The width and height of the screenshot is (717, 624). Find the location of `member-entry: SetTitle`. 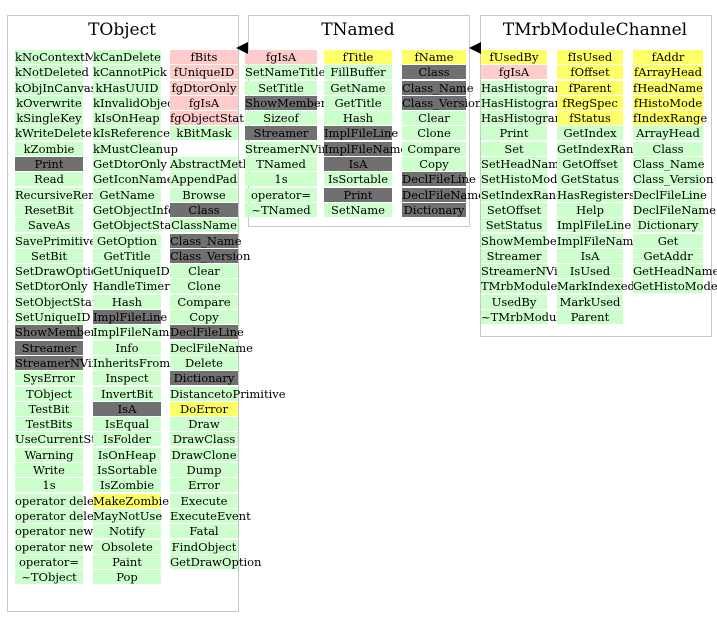

member-entry: SetTitle is located at coordinates (281, 87).